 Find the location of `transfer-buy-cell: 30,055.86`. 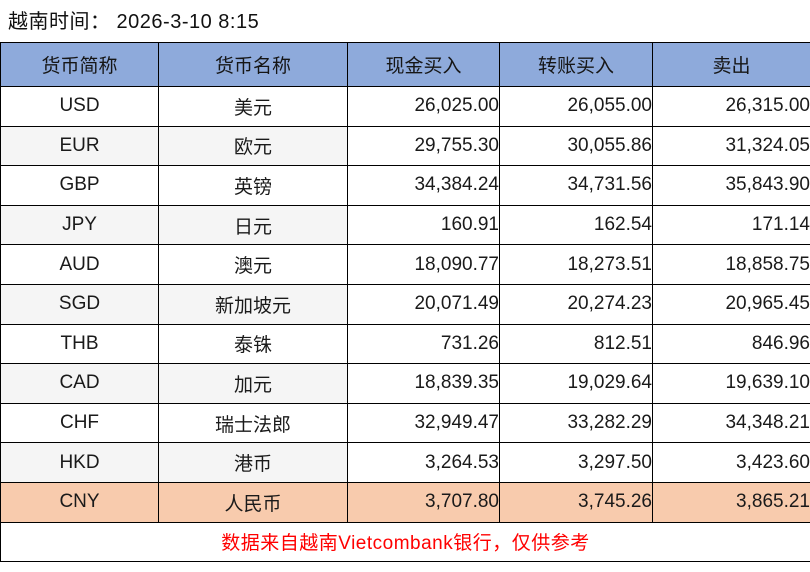

transfer-buy-cell: 30,055.86 is located at coordinates (576, 146).